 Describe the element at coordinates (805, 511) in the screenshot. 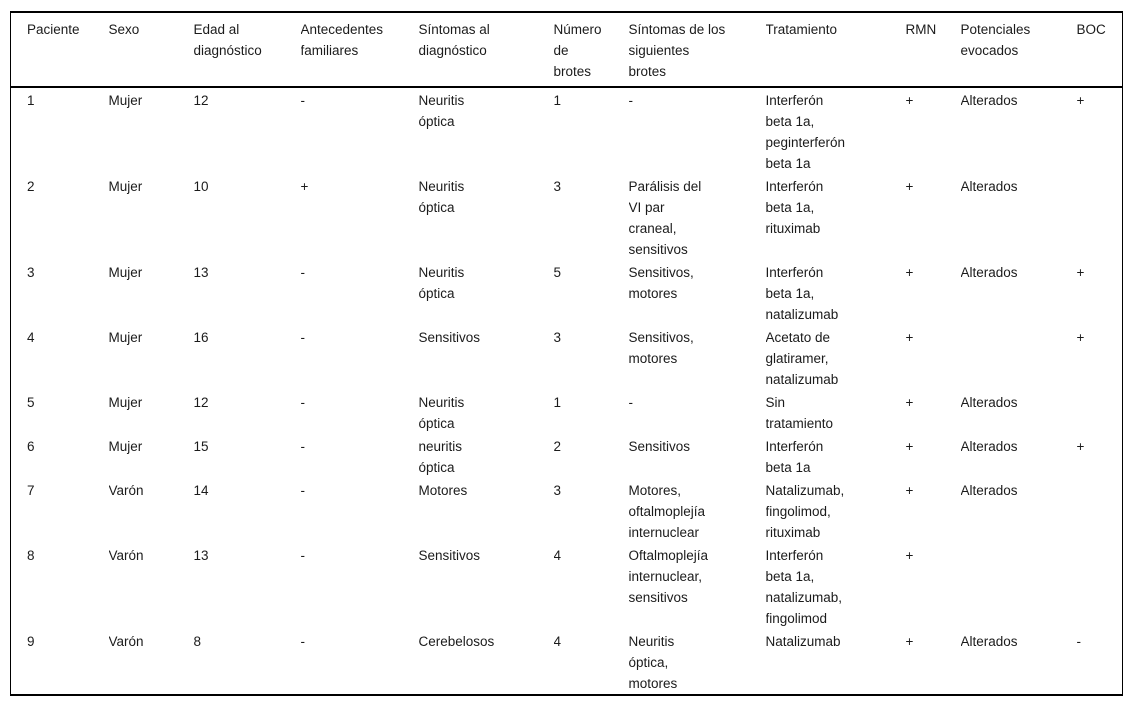

I see `table-cell: Natalizumab, fingolimod, rituximab` at that location.